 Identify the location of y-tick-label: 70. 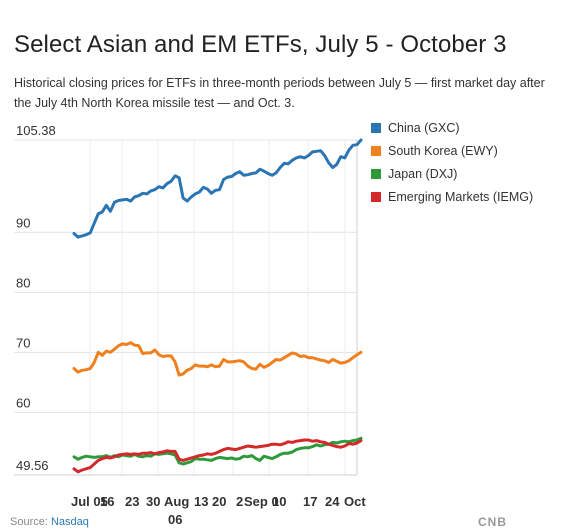
(23, 342).